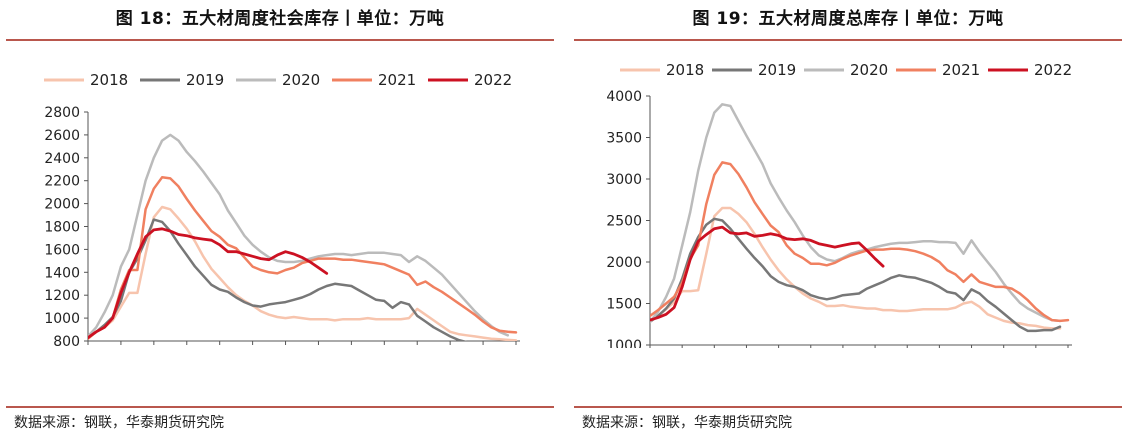  What do you see at coordinates (62, 273) in the screenshot?
I see `y-tick-label: 1400` at bounding box center [62, 273].